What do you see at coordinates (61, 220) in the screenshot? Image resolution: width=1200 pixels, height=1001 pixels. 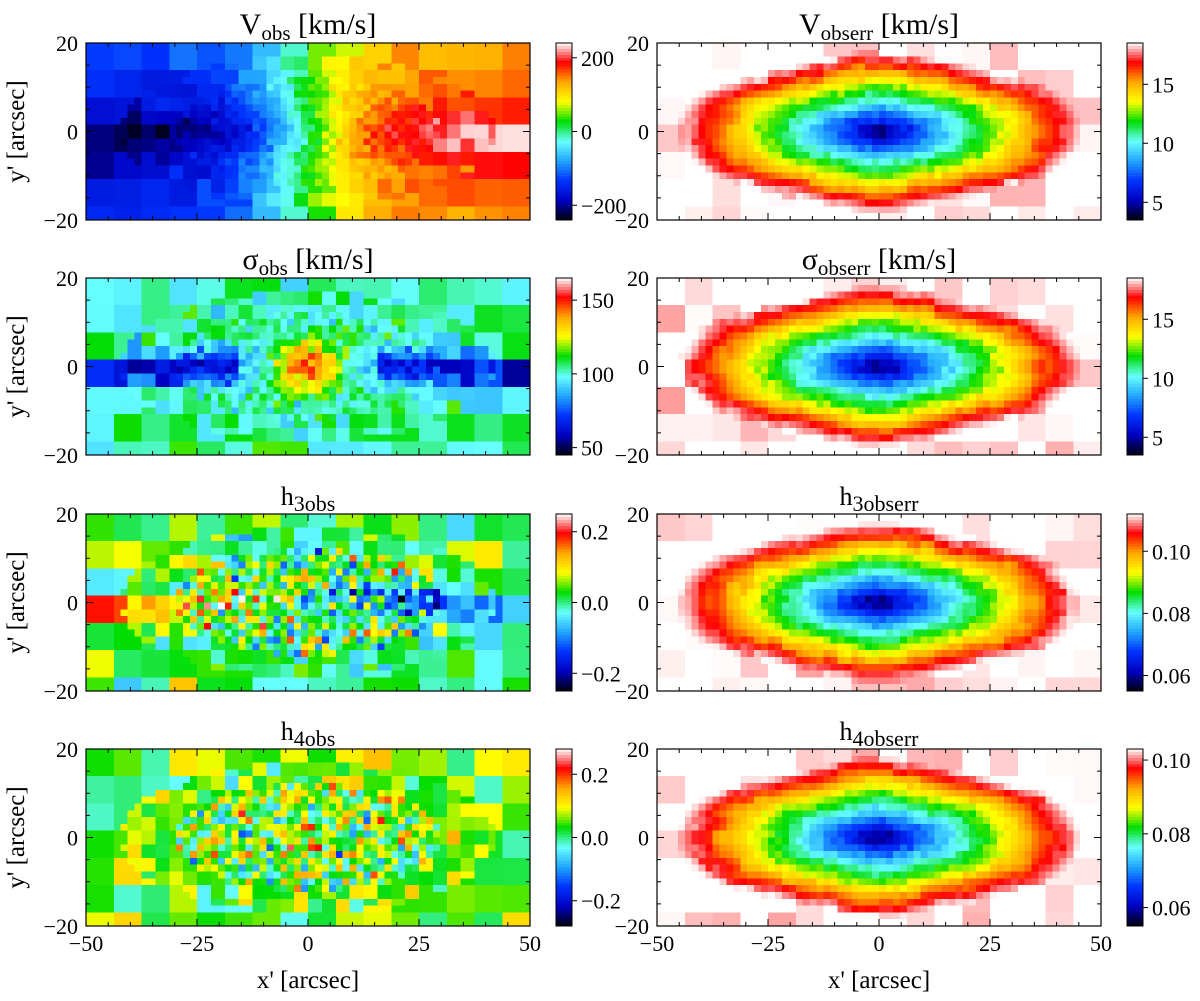 I see `y-tick-label: −20` at bounding box center [61, 220].